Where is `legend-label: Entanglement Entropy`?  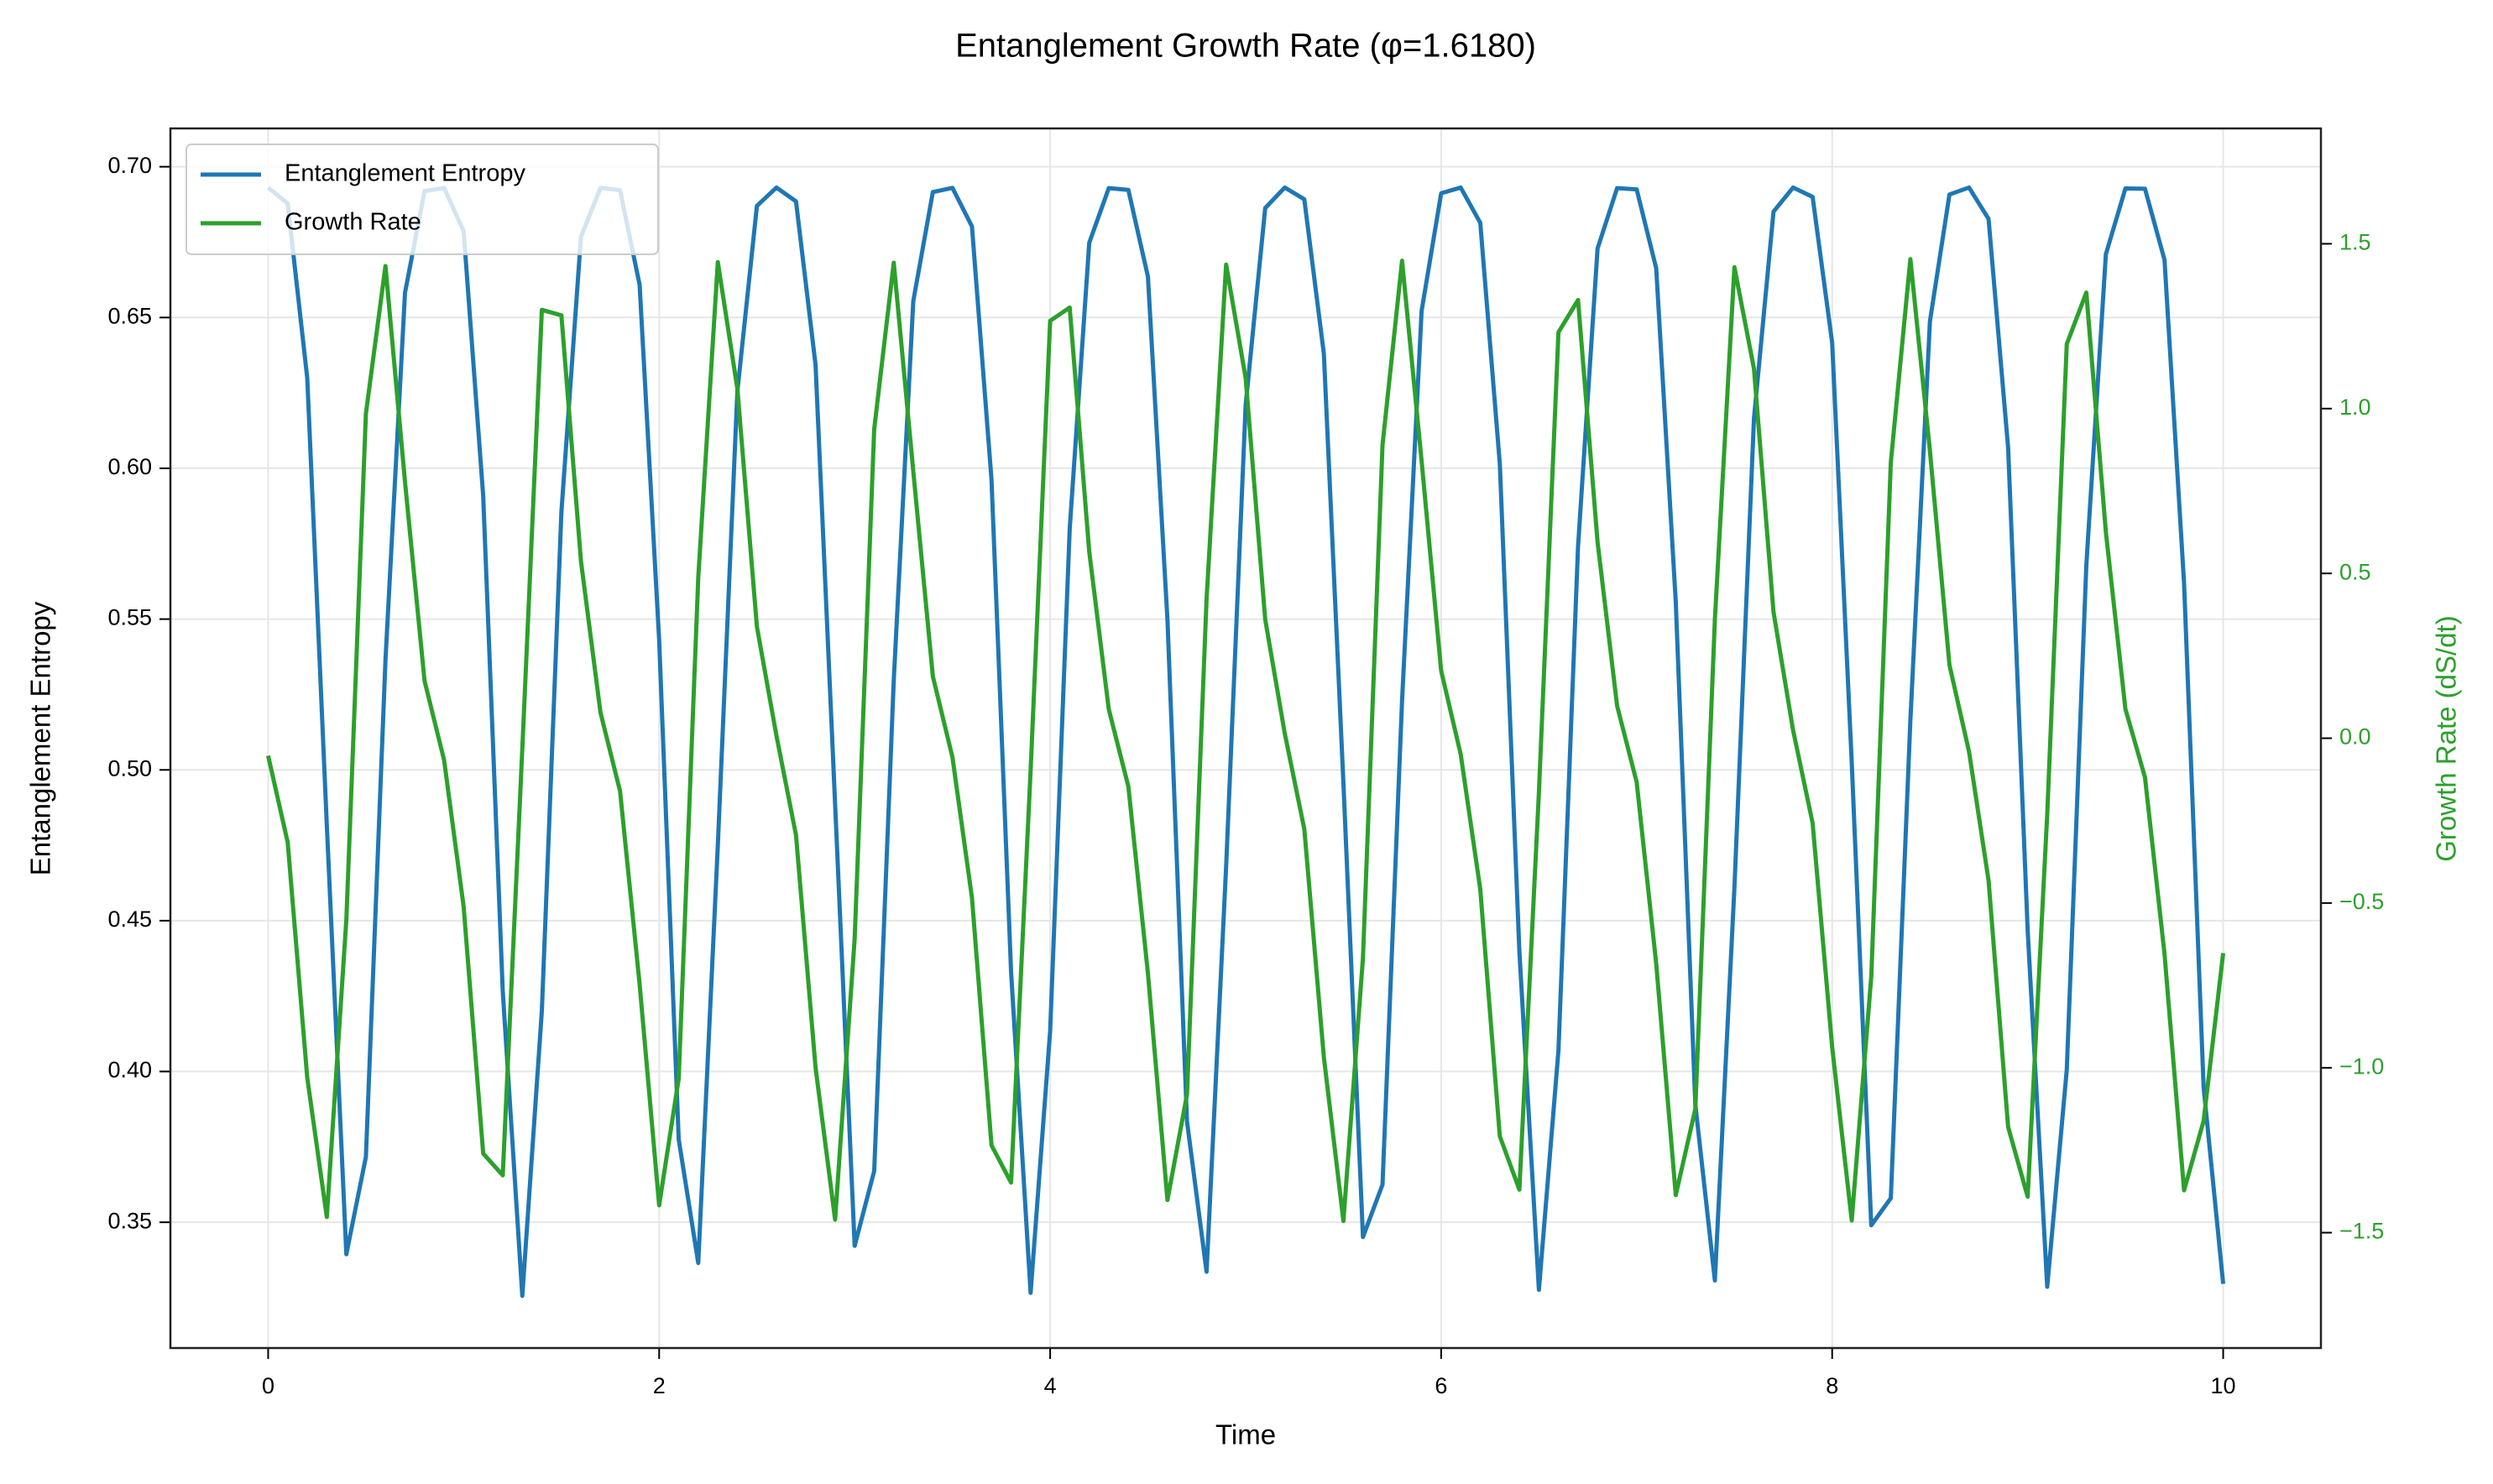
legend-label: Entanglement Entropy is located at coordinates (405, 173).